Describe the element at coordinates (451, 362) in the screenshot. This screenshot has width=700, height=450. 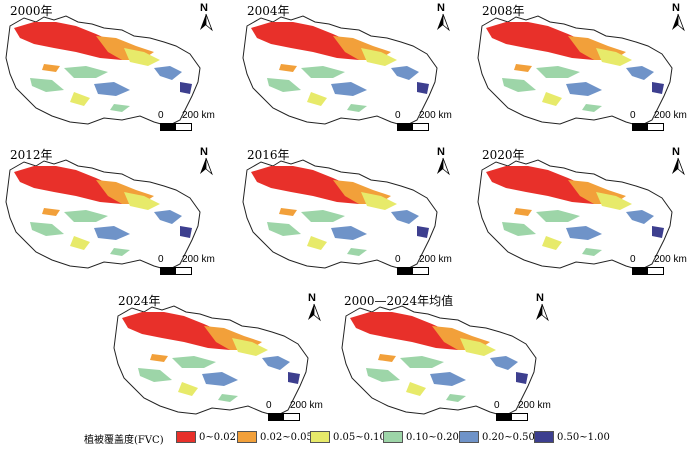
I see `map-panel-mean: 2000—2024年均值 N 0 200 km` at that location.